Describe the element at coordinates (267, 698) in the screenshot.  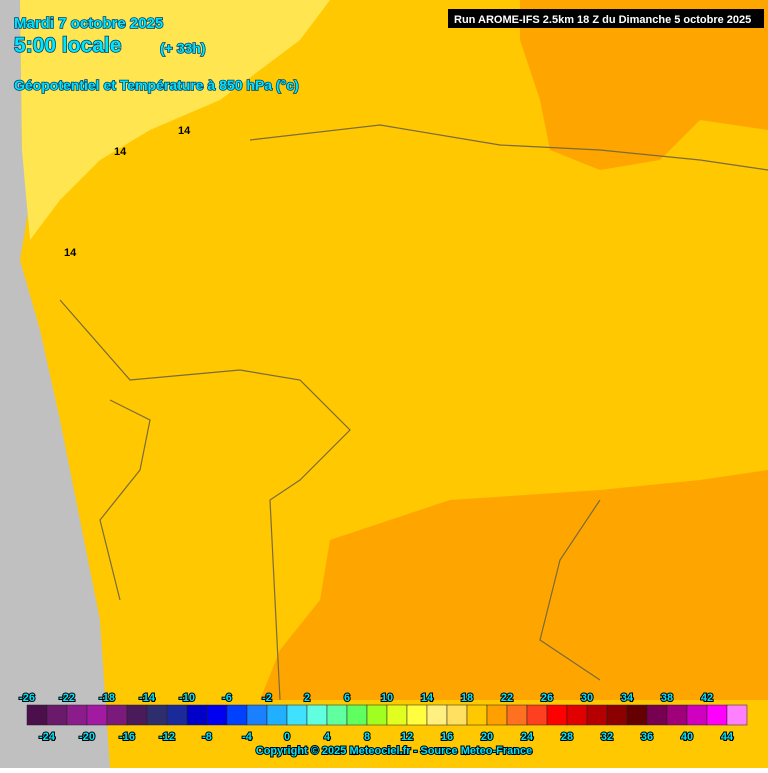
I see `scale-label: -2` at that location.